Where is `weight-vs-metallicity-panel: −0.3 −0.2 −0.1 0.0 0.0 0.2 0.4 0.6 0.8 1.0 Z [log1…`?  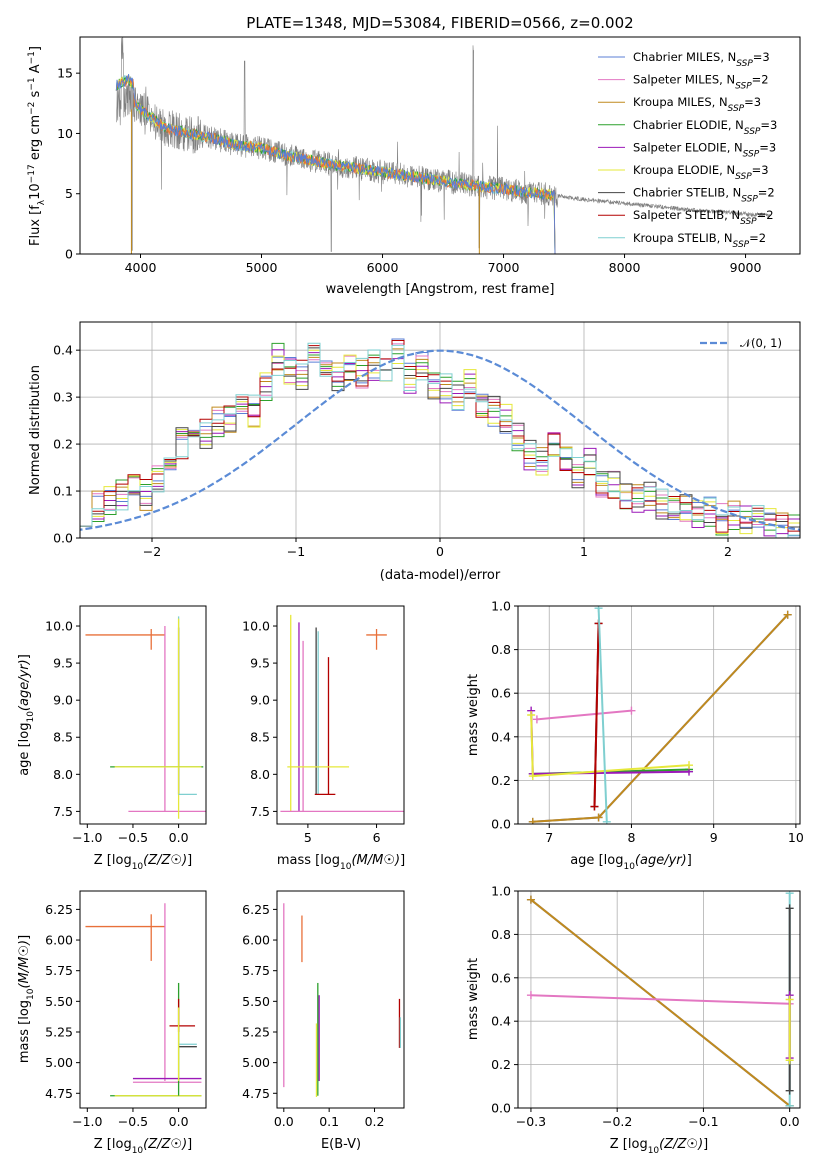
weight-vs-metallicity-panel: −0.3 −0.2 −0.1 0.0 0.0 0.2 0.4 0.6 0.8 1.0 Z [log1… is located at coordinates (633, 1020).